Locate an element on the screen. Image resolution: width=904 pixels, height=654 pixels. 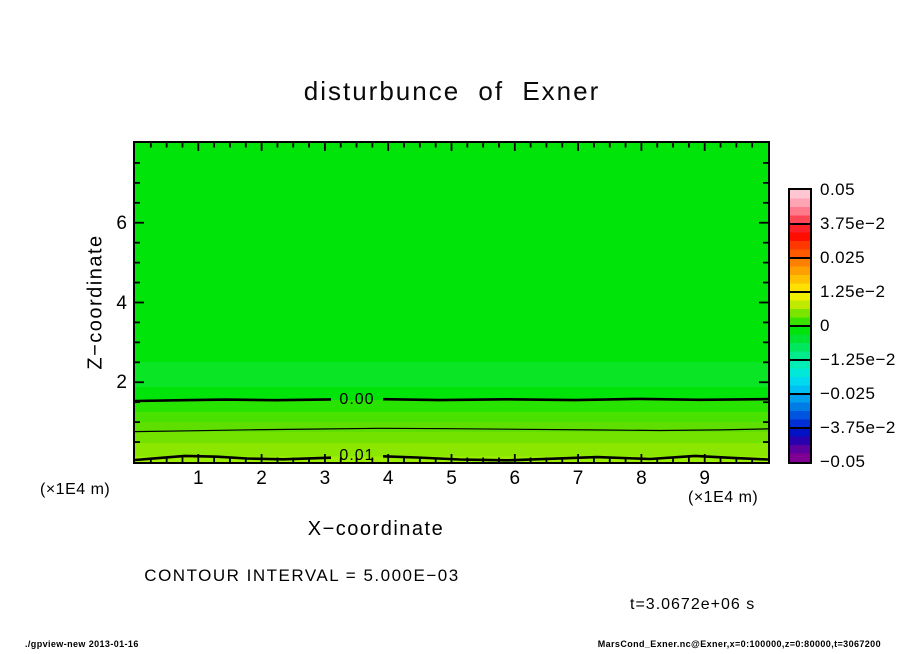
x-unit-label-left: (×1E4 m) is located at coordinates (75, 489).